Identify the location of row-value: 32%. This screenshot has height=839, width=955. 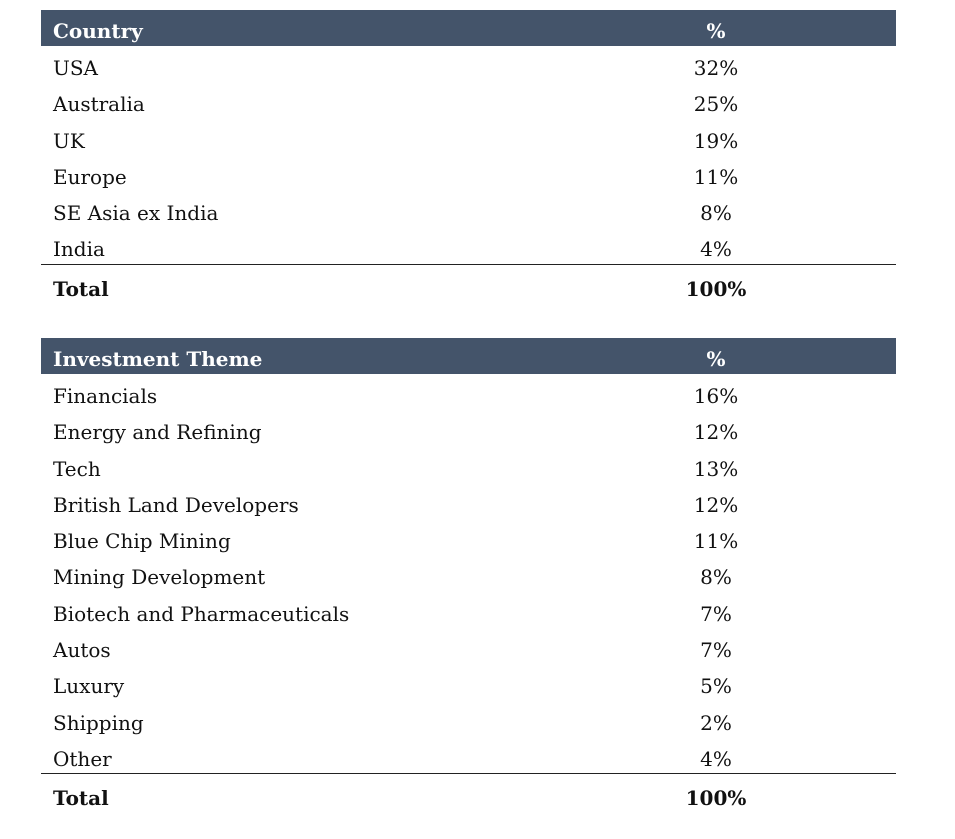
(716, 68).